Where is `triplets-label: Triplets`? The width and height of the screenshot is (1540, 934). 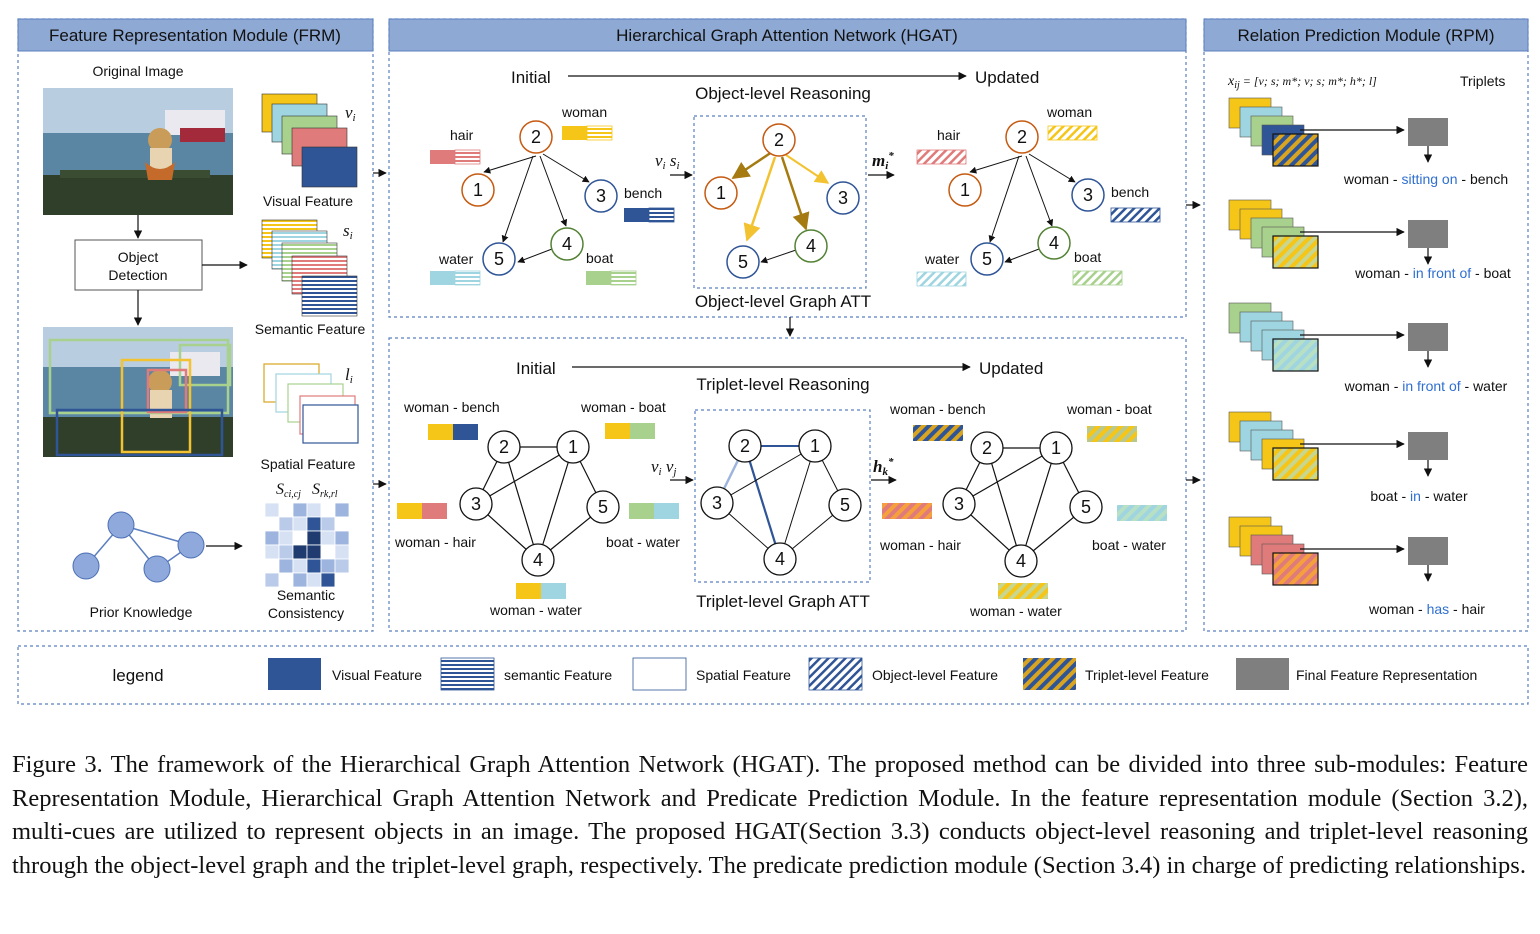 triplets-label: Triplets is located at coordinates (1482, 81).